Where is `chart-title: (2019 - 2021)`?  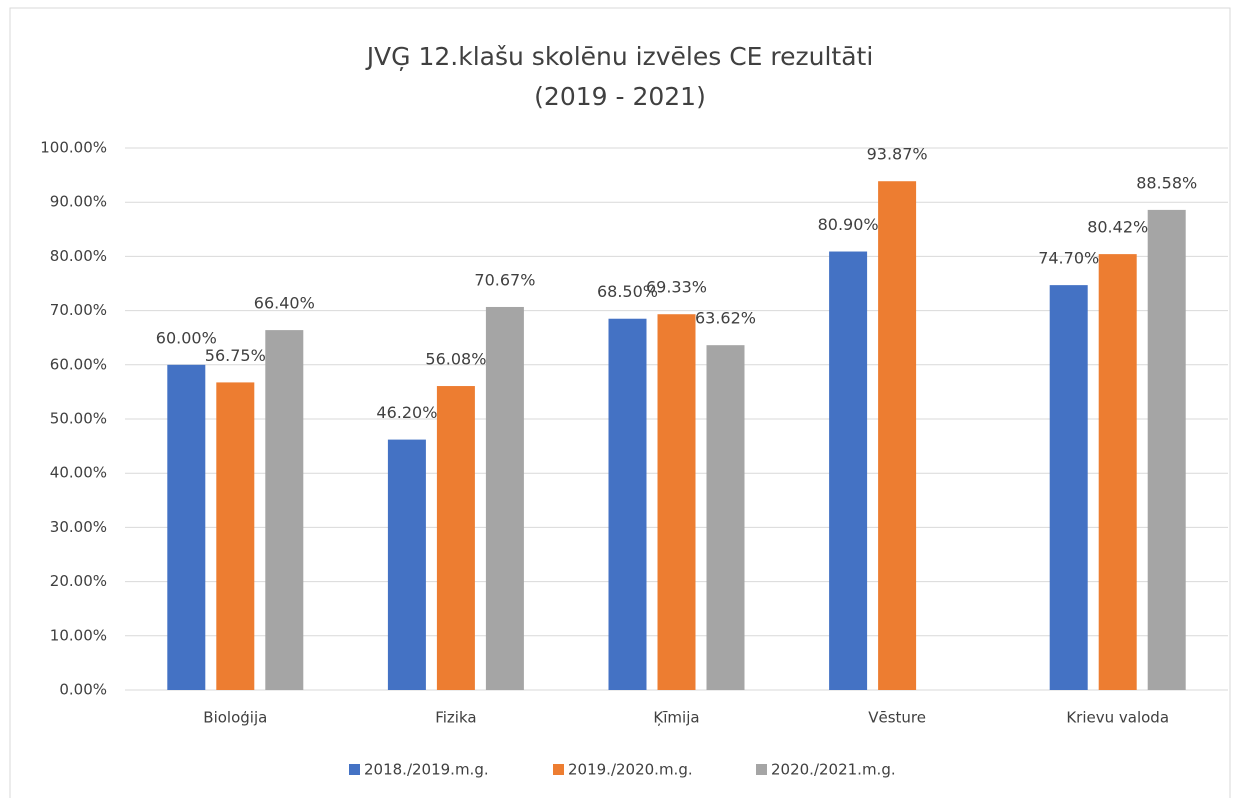
chart-title: (2019 - 2021) is located at coordinates (620, 96).